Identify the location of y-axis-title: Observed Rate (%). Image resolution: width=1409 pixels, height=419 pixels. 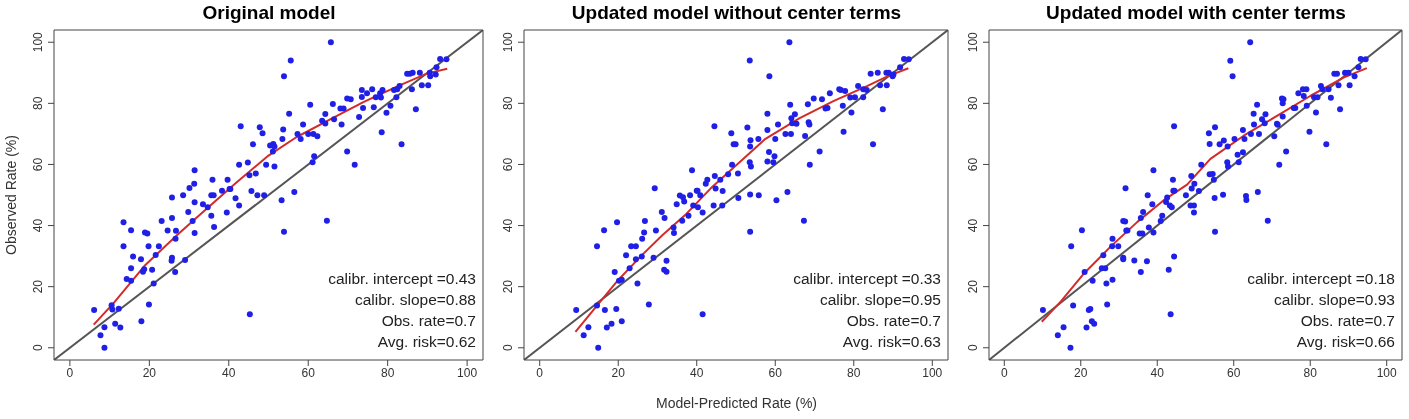
(11, 194).